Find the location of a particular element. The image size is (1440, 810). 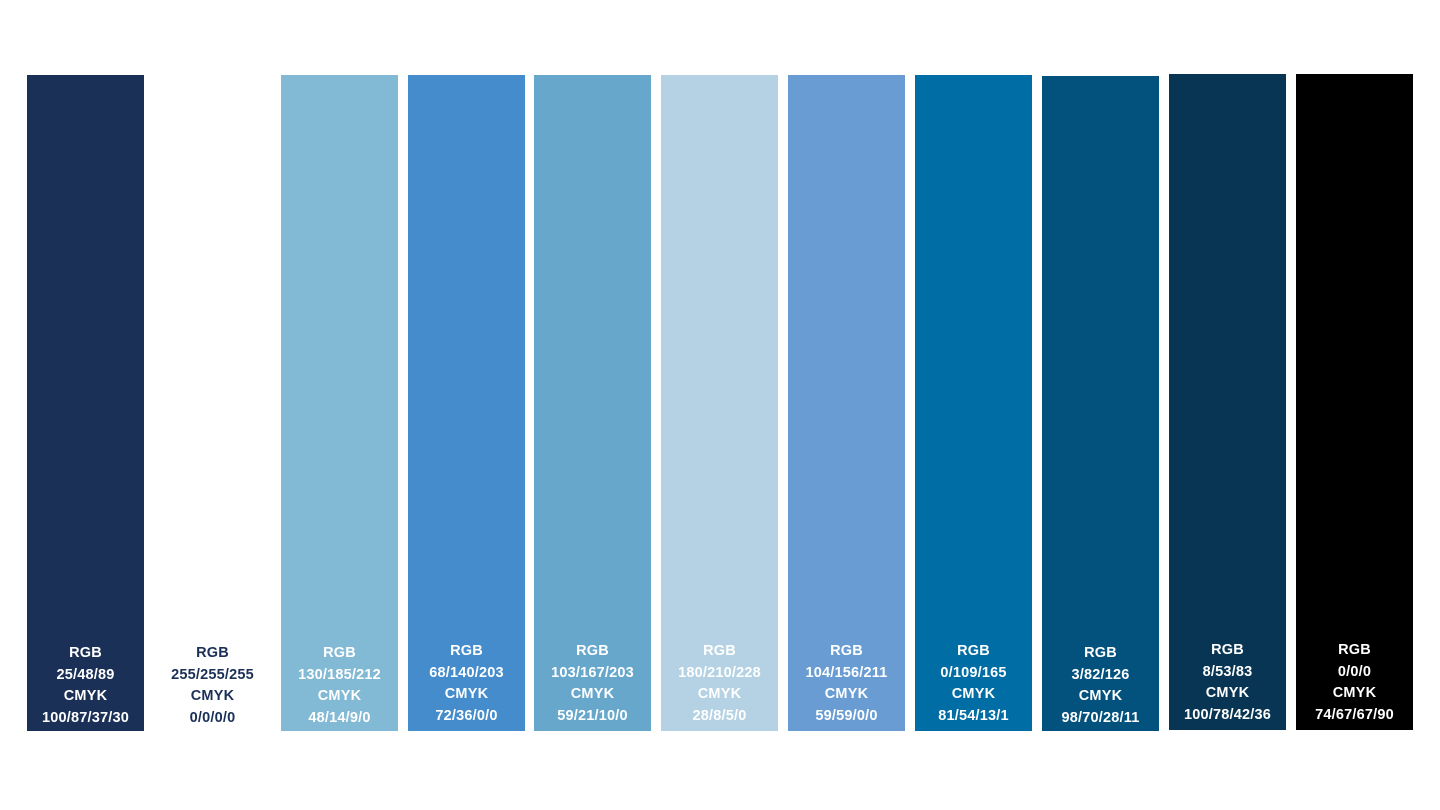

color-swatch: RGB 0/0/0 CMYK 74/67/67/90 is located at coordinates (1354, 402).